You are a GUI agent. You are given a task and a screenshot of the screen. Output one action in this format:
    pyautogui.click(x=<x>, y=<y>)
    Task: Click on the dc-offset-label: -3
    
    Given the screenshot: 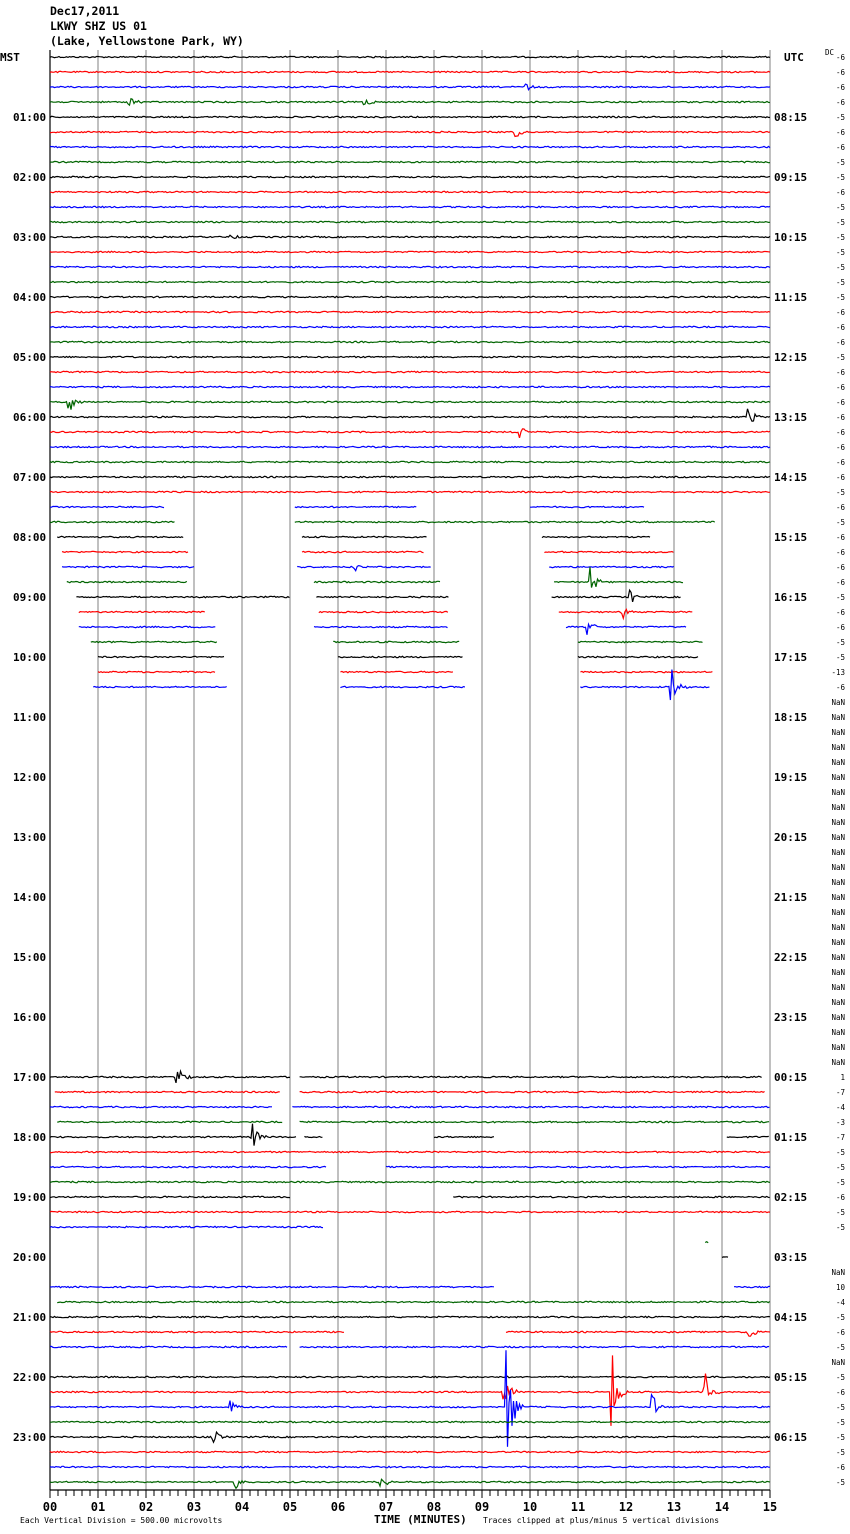 What is the action you would take?
    pyautogui.click(x=840, y=1122)
    